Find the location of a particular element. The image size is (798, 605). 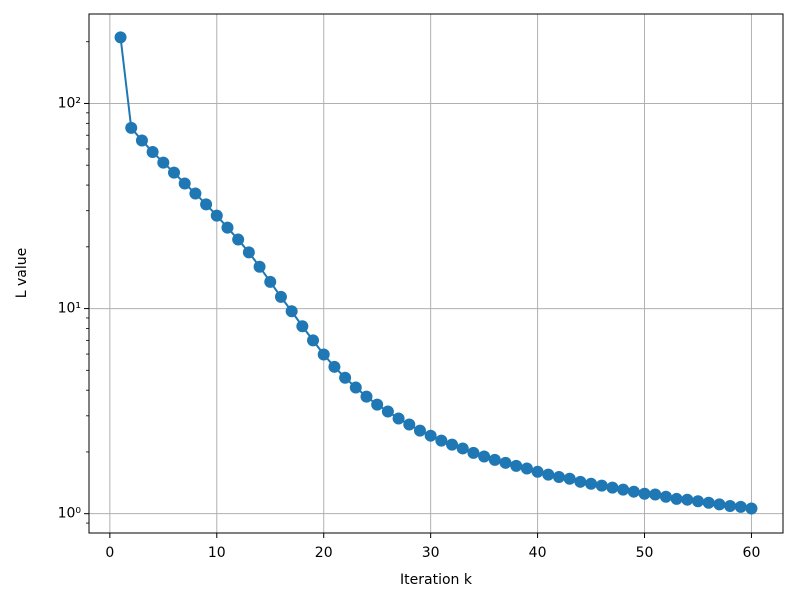

y-tick-label: 10¹ is located at coordinates (69, 309).